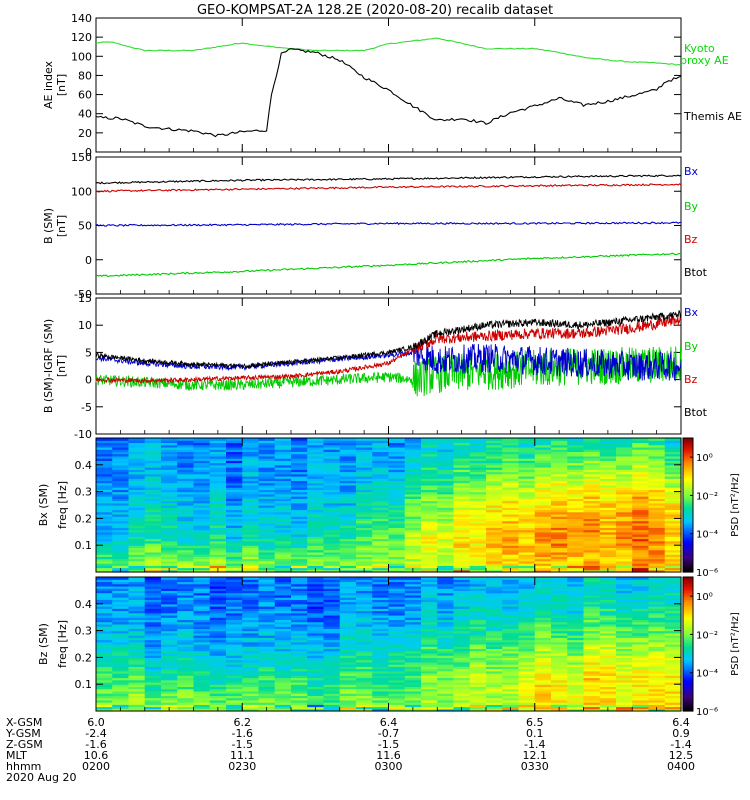 The image size is (750, 800). Describe the element at coordinates (696, 272) in the screenshot. I see `bsm-legend-btot: Btot` at that location.